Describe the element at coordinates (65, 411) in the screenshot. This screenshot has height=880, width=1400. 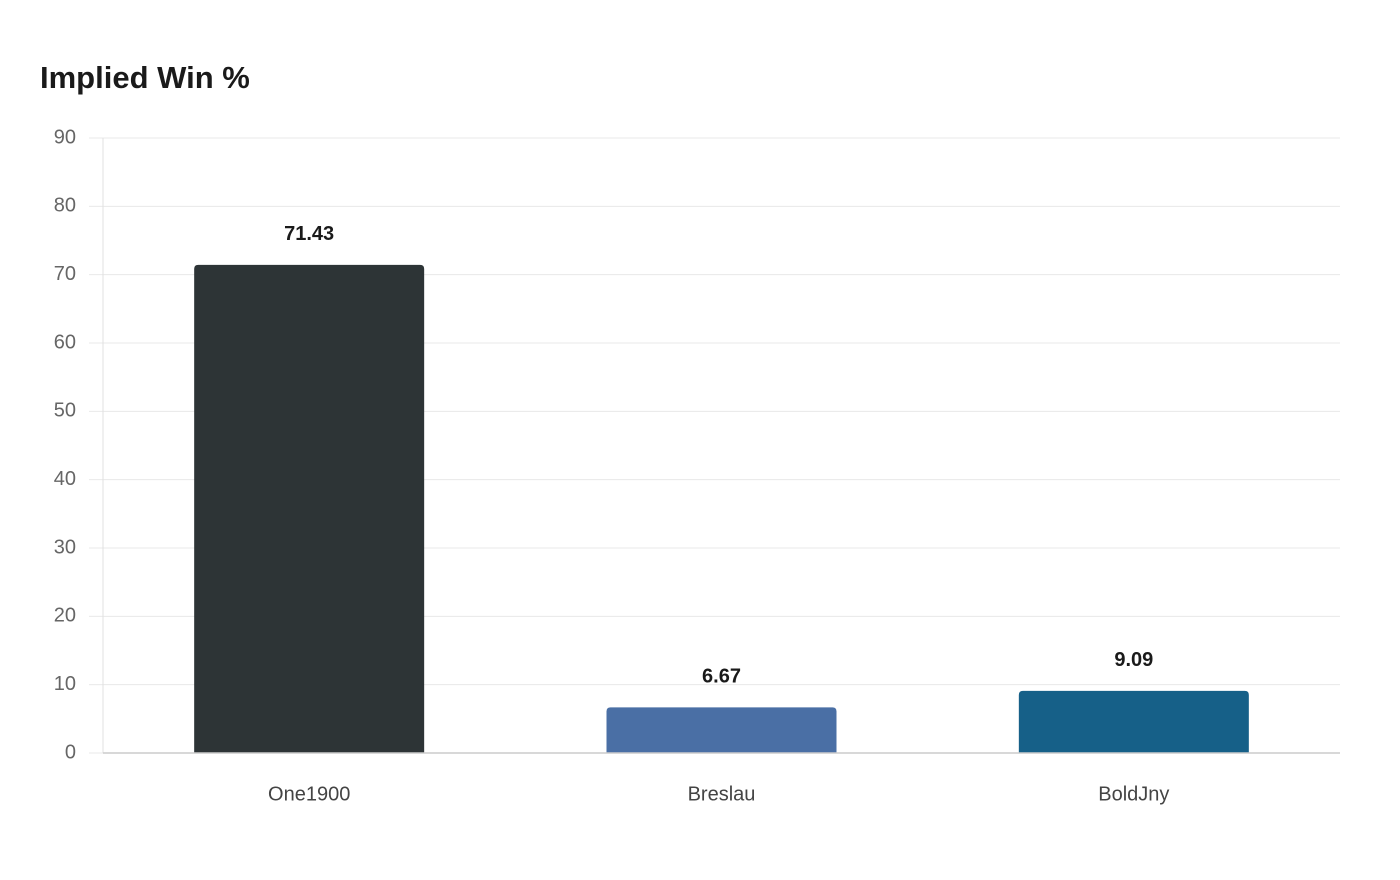
I see `y-tick-label: 50` at that location.